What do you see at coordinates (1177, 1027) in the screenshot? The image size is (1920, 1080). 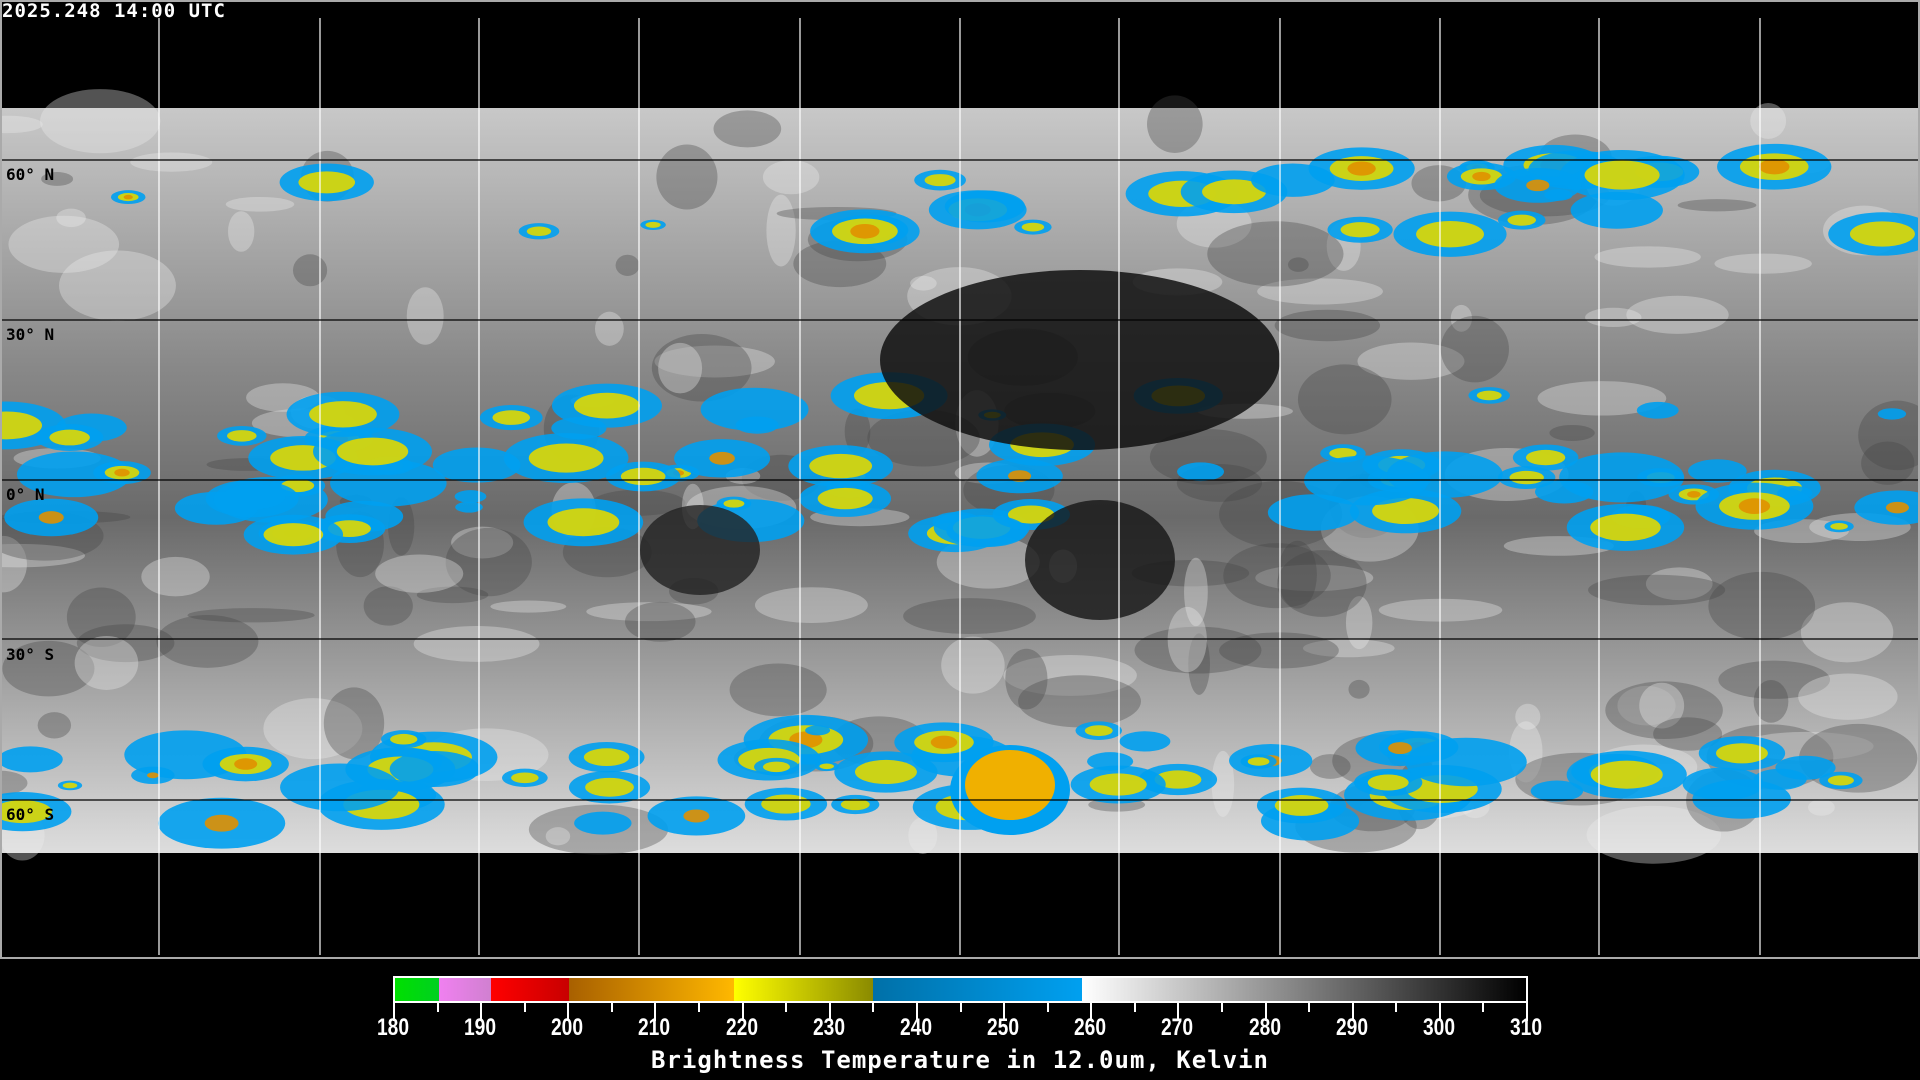 I see `colorbar-tick-label: 270` at bounding box center [1177, 1027].